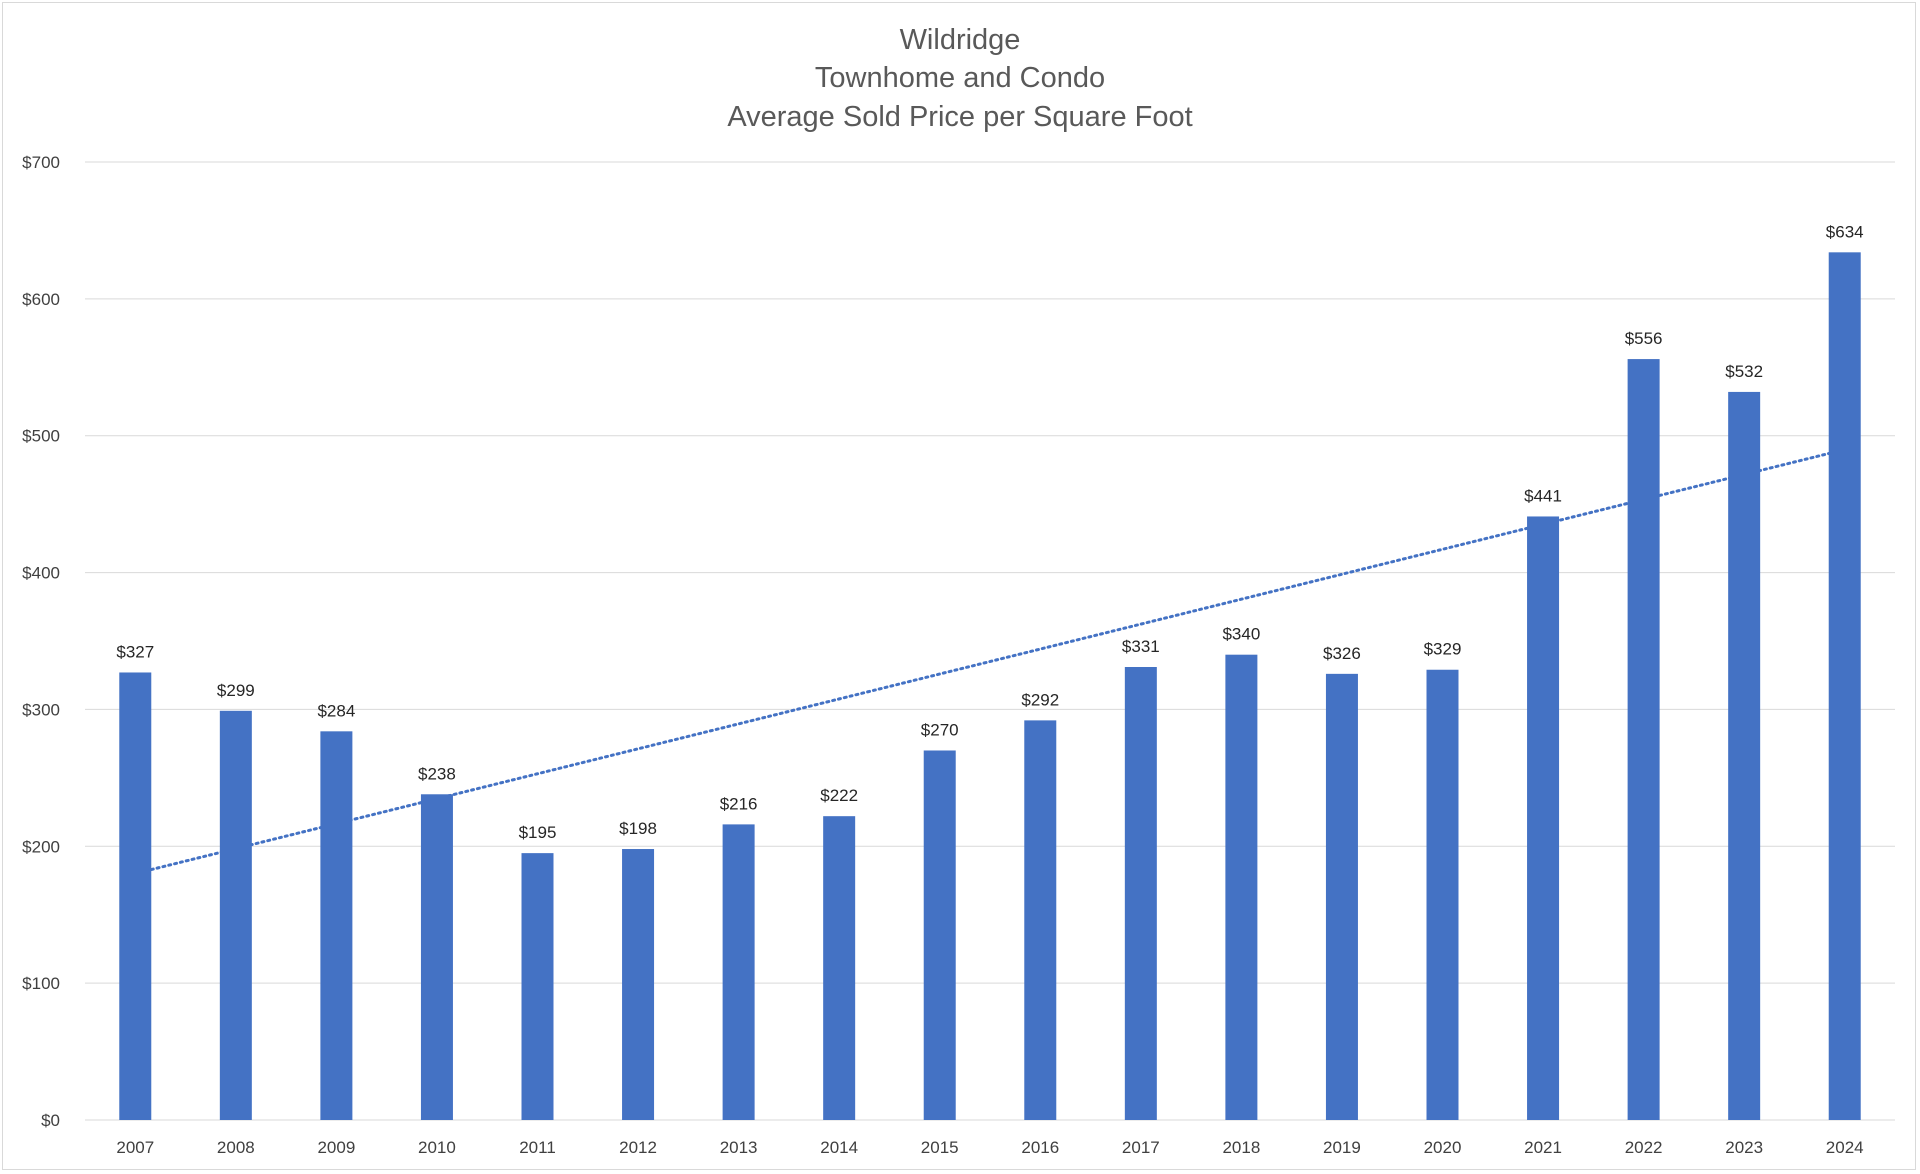  What do you see at coordinates (638, 1147) in the screenshot?
I see `x-tick-label: 2012` at bounding box center [638, 1147].